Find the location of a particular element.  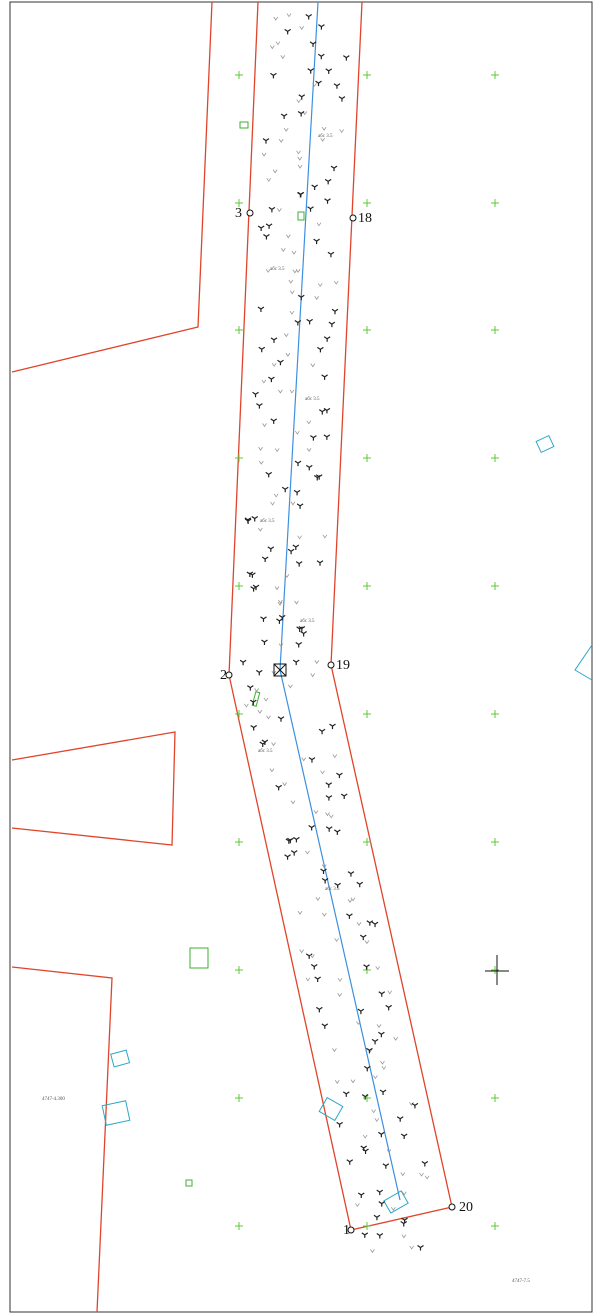

annotation: абс 3.5 is located at coordinates (277, 269).